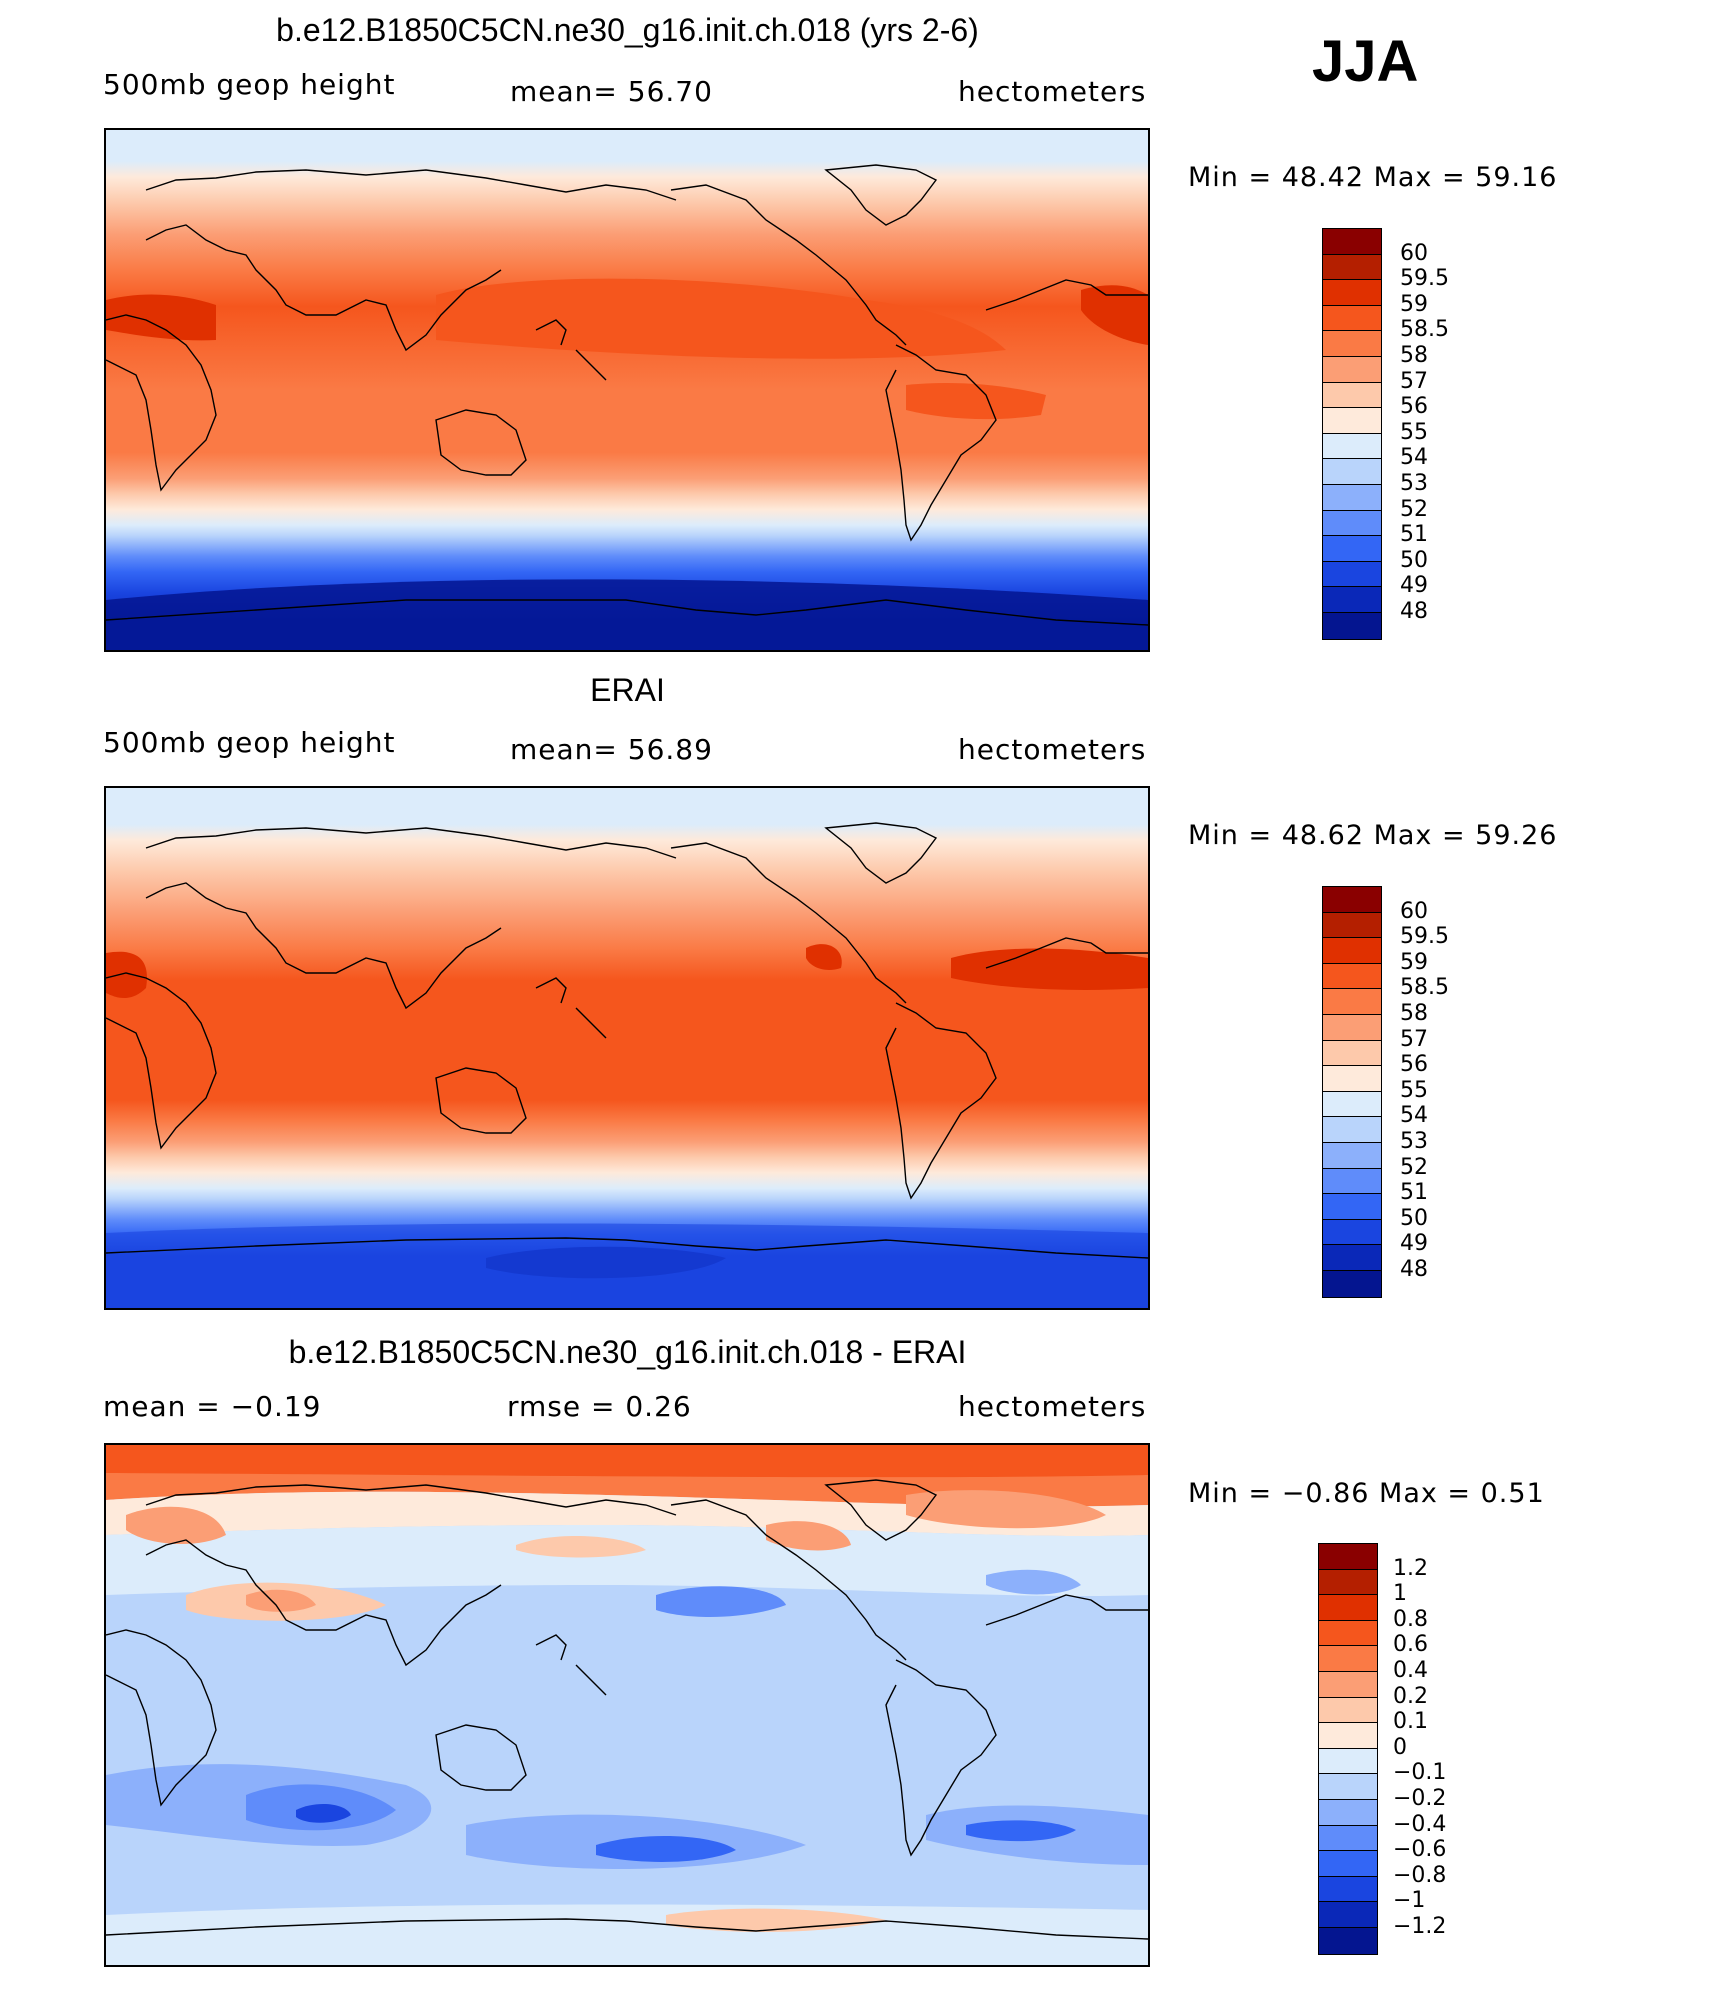 The height and width of the screenshot is (1991, 1710). I want to click on colorbar-tick-label: 0.8, so click(1410, 1619).